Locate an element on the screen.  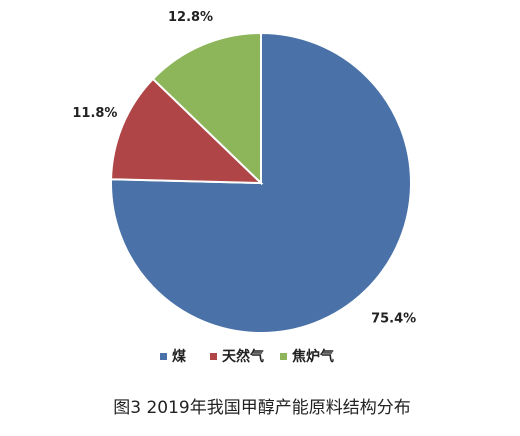
data-label: 12.8% is located at coordinates (190, 17).